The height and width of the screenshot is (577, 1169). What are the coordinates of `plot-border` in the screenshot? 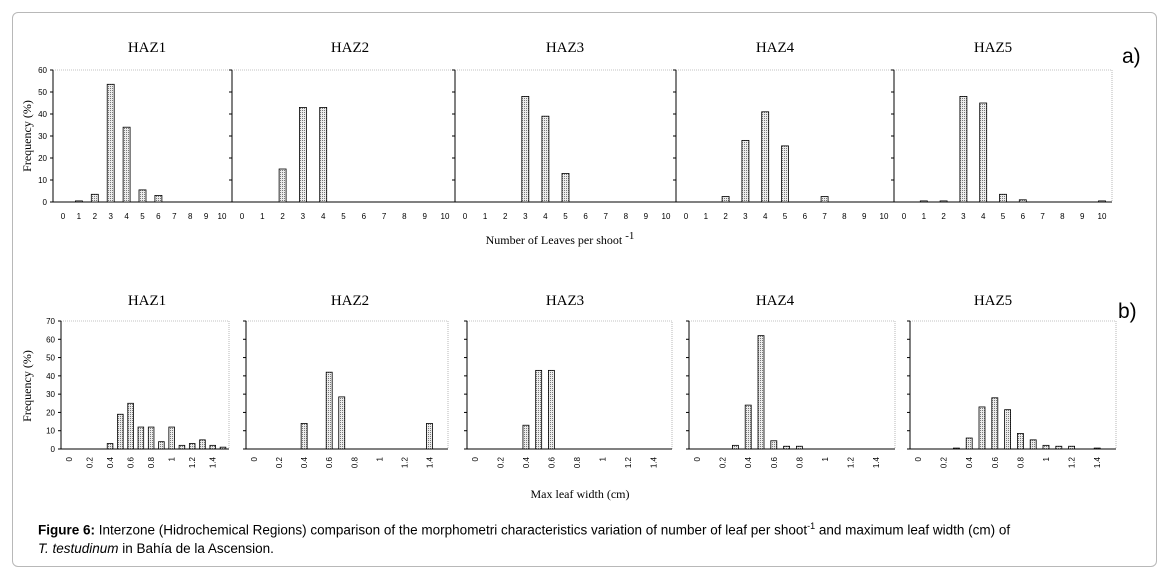 It's located at (145, 385).